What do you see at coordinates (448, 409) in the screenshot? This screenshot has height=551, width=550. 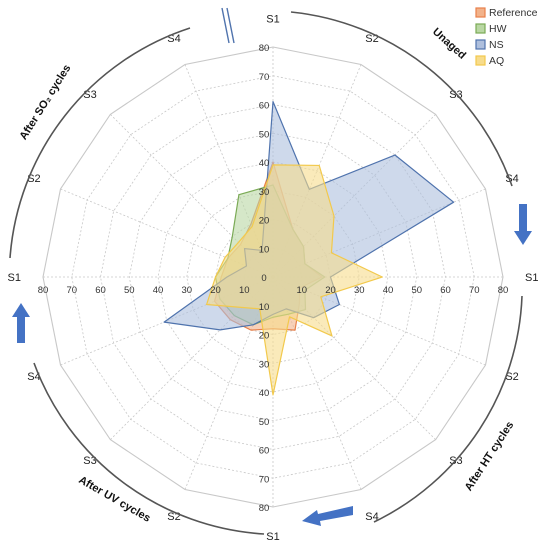 I see `group-bracket-ht` at bounding box center [448, 409].